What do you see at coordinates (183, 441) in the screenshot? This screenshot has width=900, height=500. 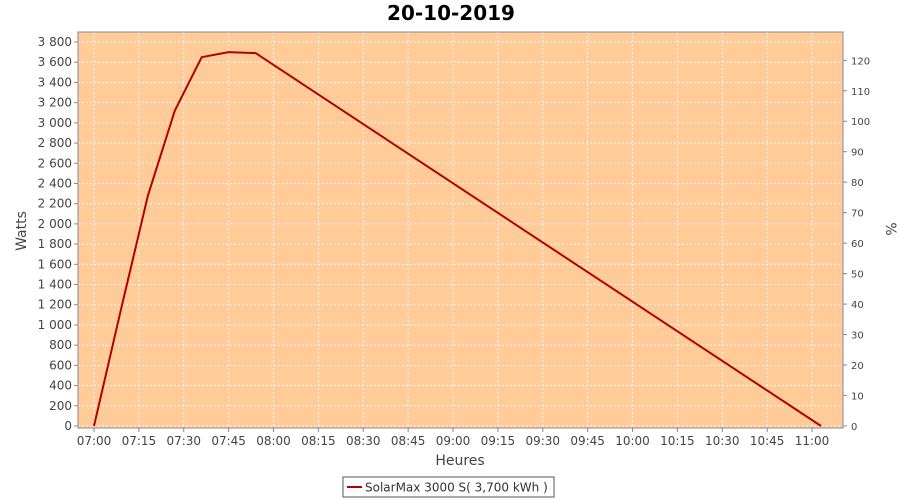 I see `x-tick-label: 07:30` at bounding box center [183, 441].